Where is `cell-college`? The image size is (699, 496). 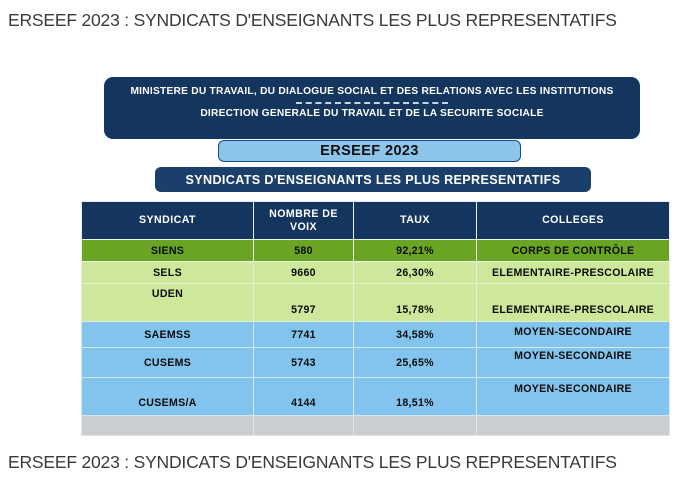 cell-college is located at coordinates (573, 425).